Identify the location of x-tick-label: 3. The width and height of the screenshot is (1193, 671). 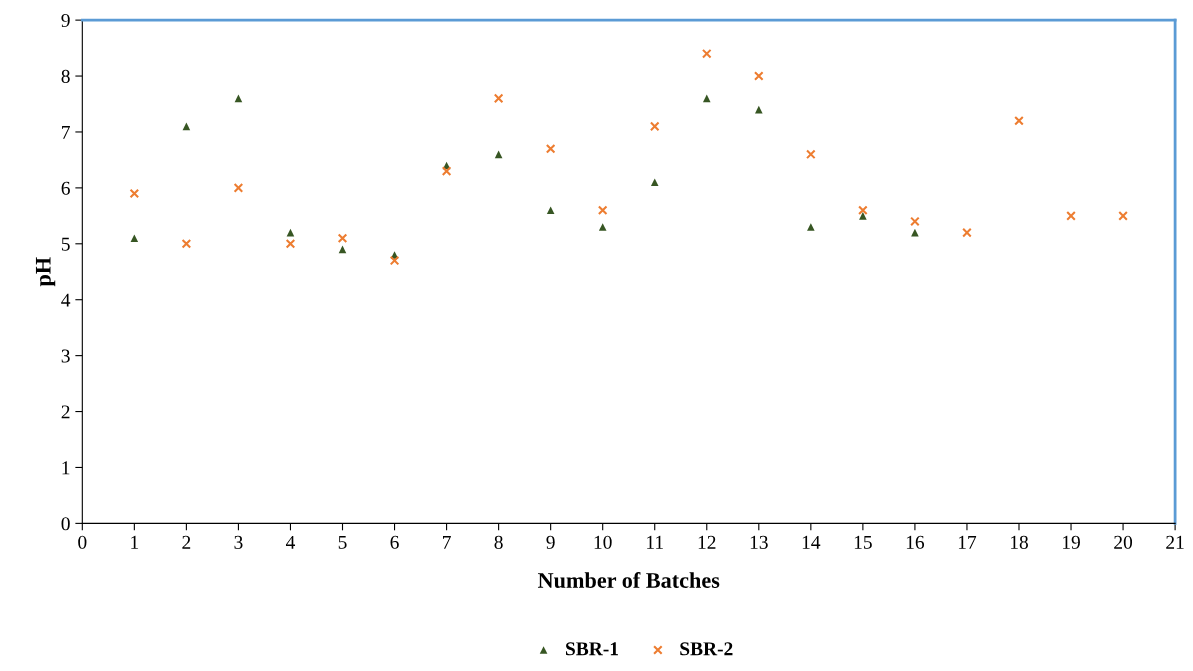
(238, 542).